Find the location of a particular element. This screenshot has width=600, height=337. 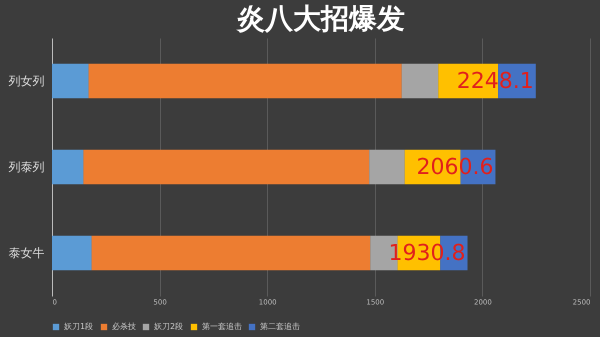

legend-label: 第一套追击 is located at coordinates (222, 326).